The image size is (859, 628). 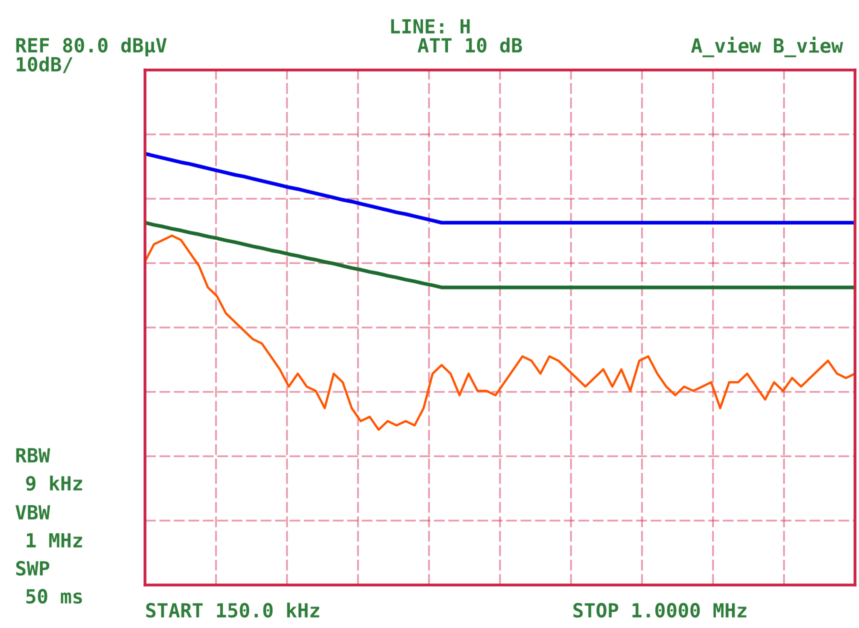 What do you see at coordinates (54, 540) in the screenshot?
I see `text: 1 MHz` at bounding box center [54, 540].